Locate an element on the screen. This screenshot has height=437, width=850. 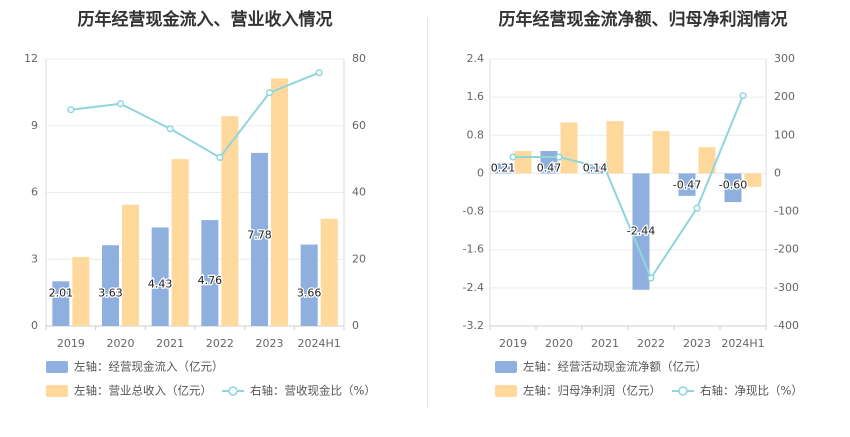
legend: 左轴：经营活动现金流净额（亿元） 左轴：归母净利润（亿元） 右轴：净现比（%） is located at coordinates (649, 379).